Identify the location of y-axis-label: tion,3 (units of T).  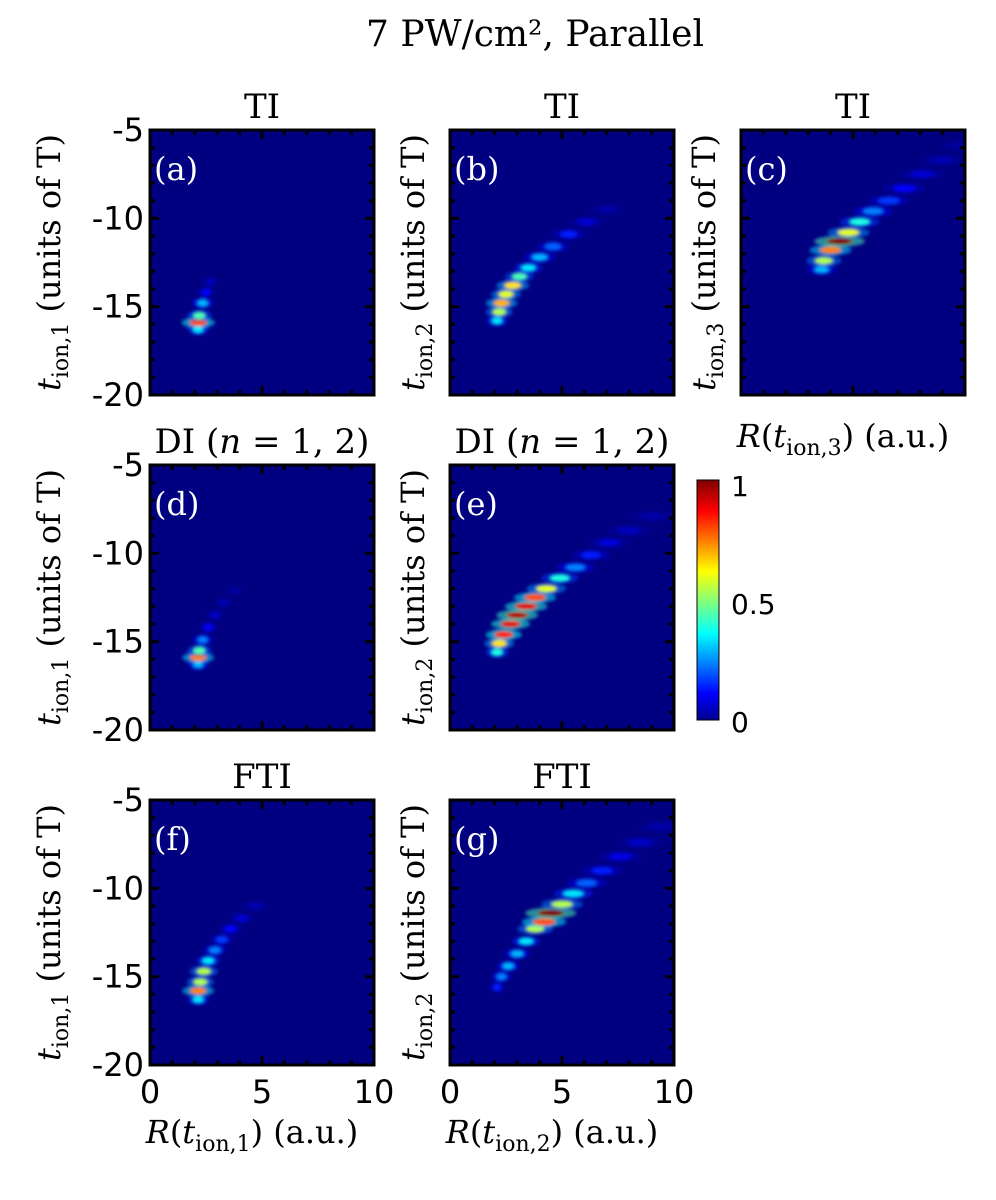
(707, 262).